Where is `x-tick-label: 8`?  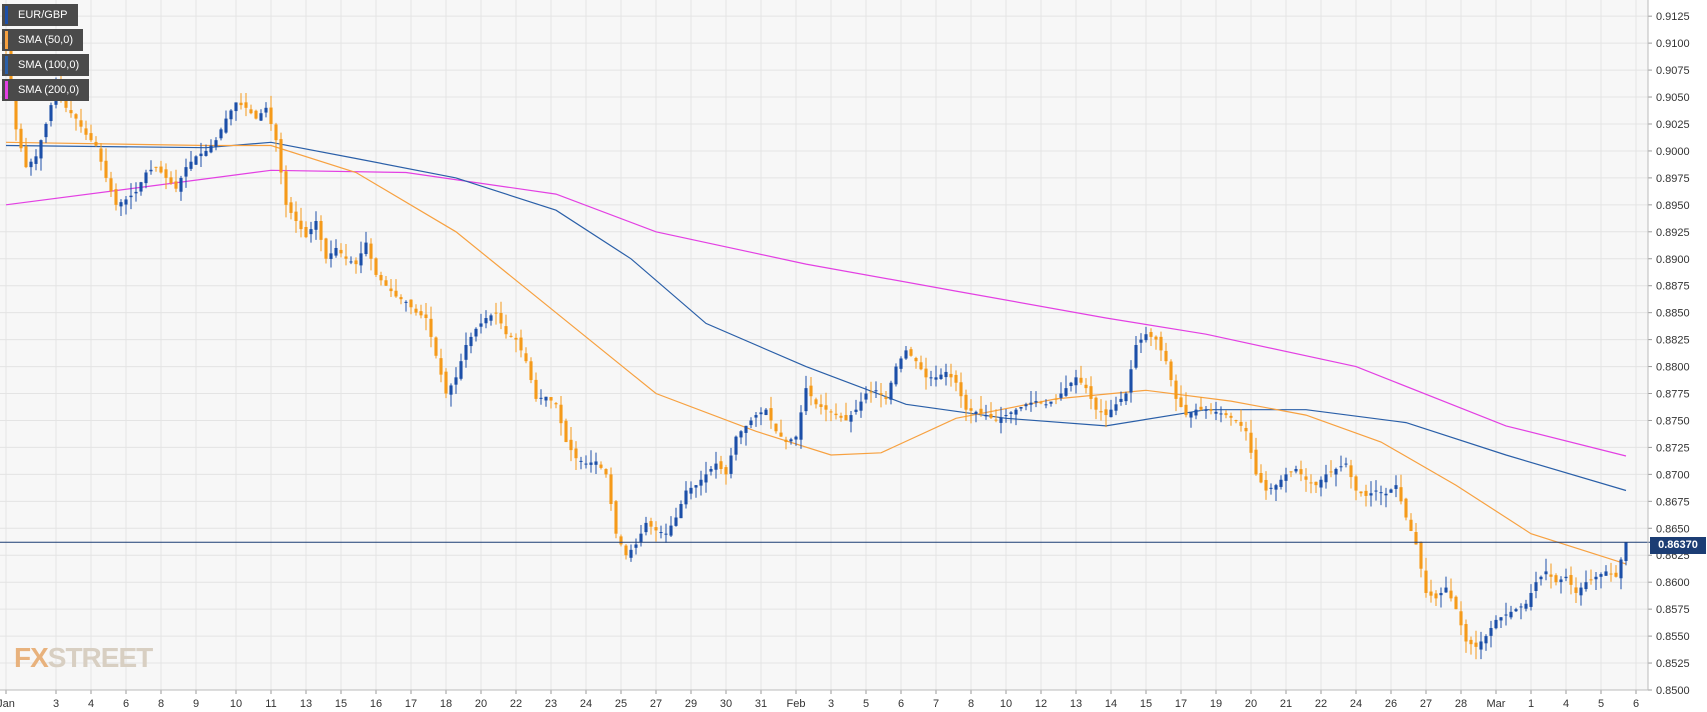 x-tick-label: 8 is located at coordinates (161, 704).